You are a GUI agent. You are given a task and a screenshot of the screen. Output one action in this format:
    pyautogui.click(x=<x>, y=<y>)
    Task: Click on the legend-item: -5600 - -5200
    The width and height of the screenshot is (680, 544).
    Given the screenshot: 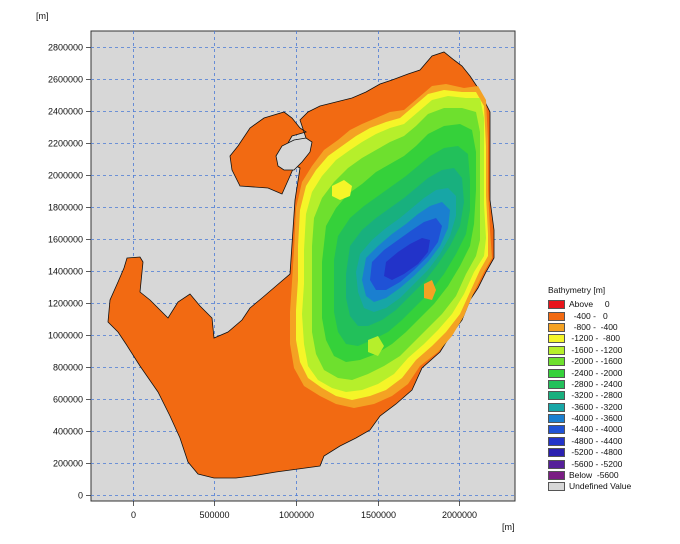 What is the action you would take?
    pyautogui.click(x=589, y=463)
    